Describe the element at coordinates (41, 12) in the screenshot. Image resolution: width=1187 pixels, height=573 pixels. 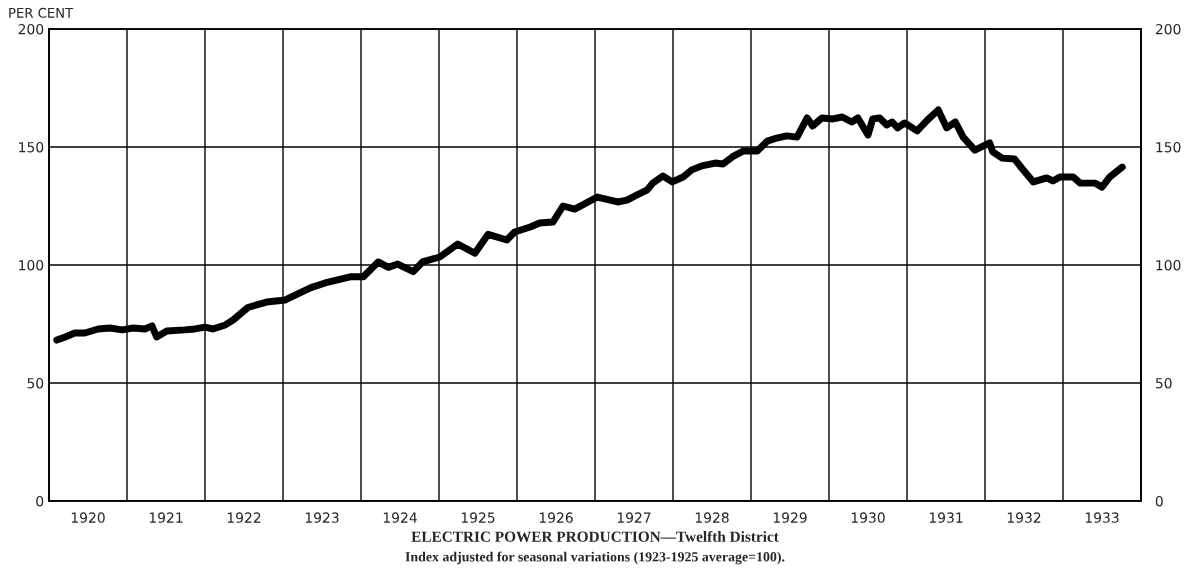
I see `y-axis-title: PER CENT` at that location.